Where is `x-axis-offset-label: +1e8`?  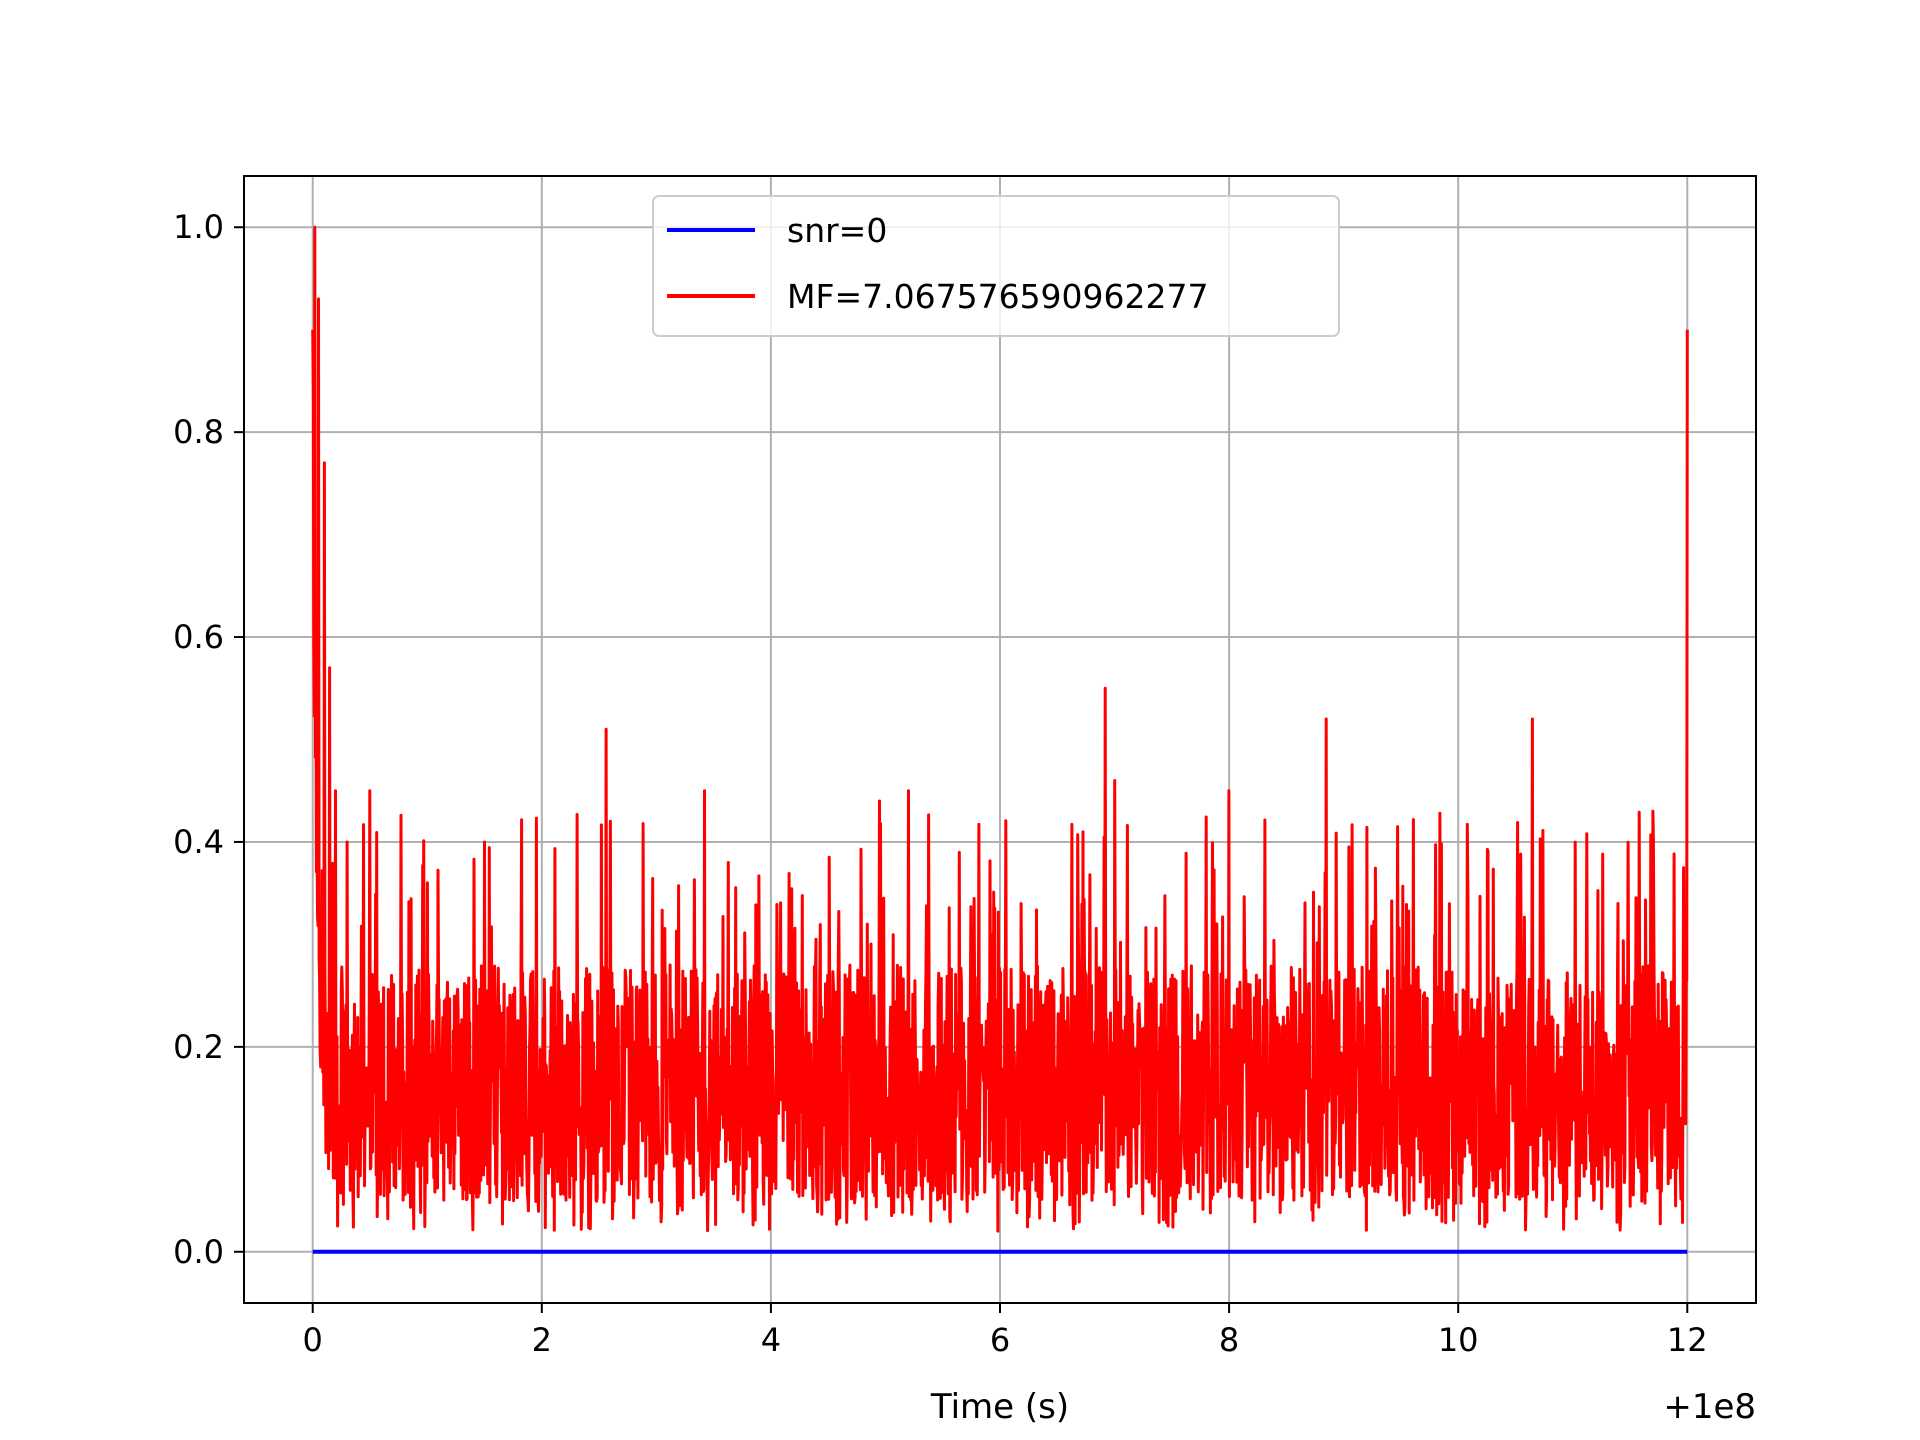 x-axis-offset-label: +1e8 is located at coordinates (1709, 1407).